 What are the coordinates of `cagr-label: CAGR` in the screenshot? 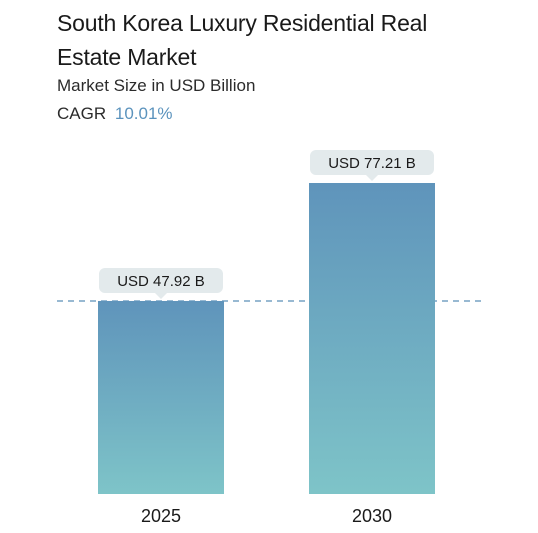 It's located at (82, 113).